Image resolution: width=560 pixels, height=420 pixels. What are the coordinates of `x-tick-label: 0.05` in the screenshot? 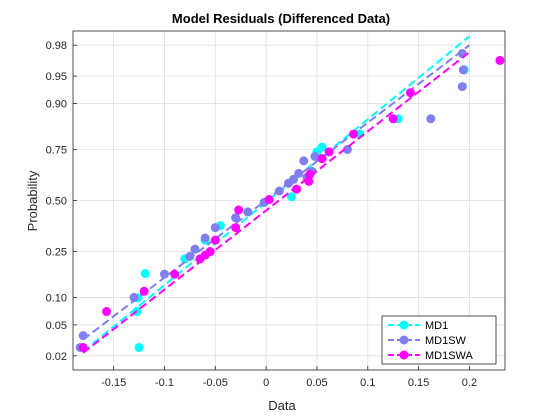 It's located at (316, 383).